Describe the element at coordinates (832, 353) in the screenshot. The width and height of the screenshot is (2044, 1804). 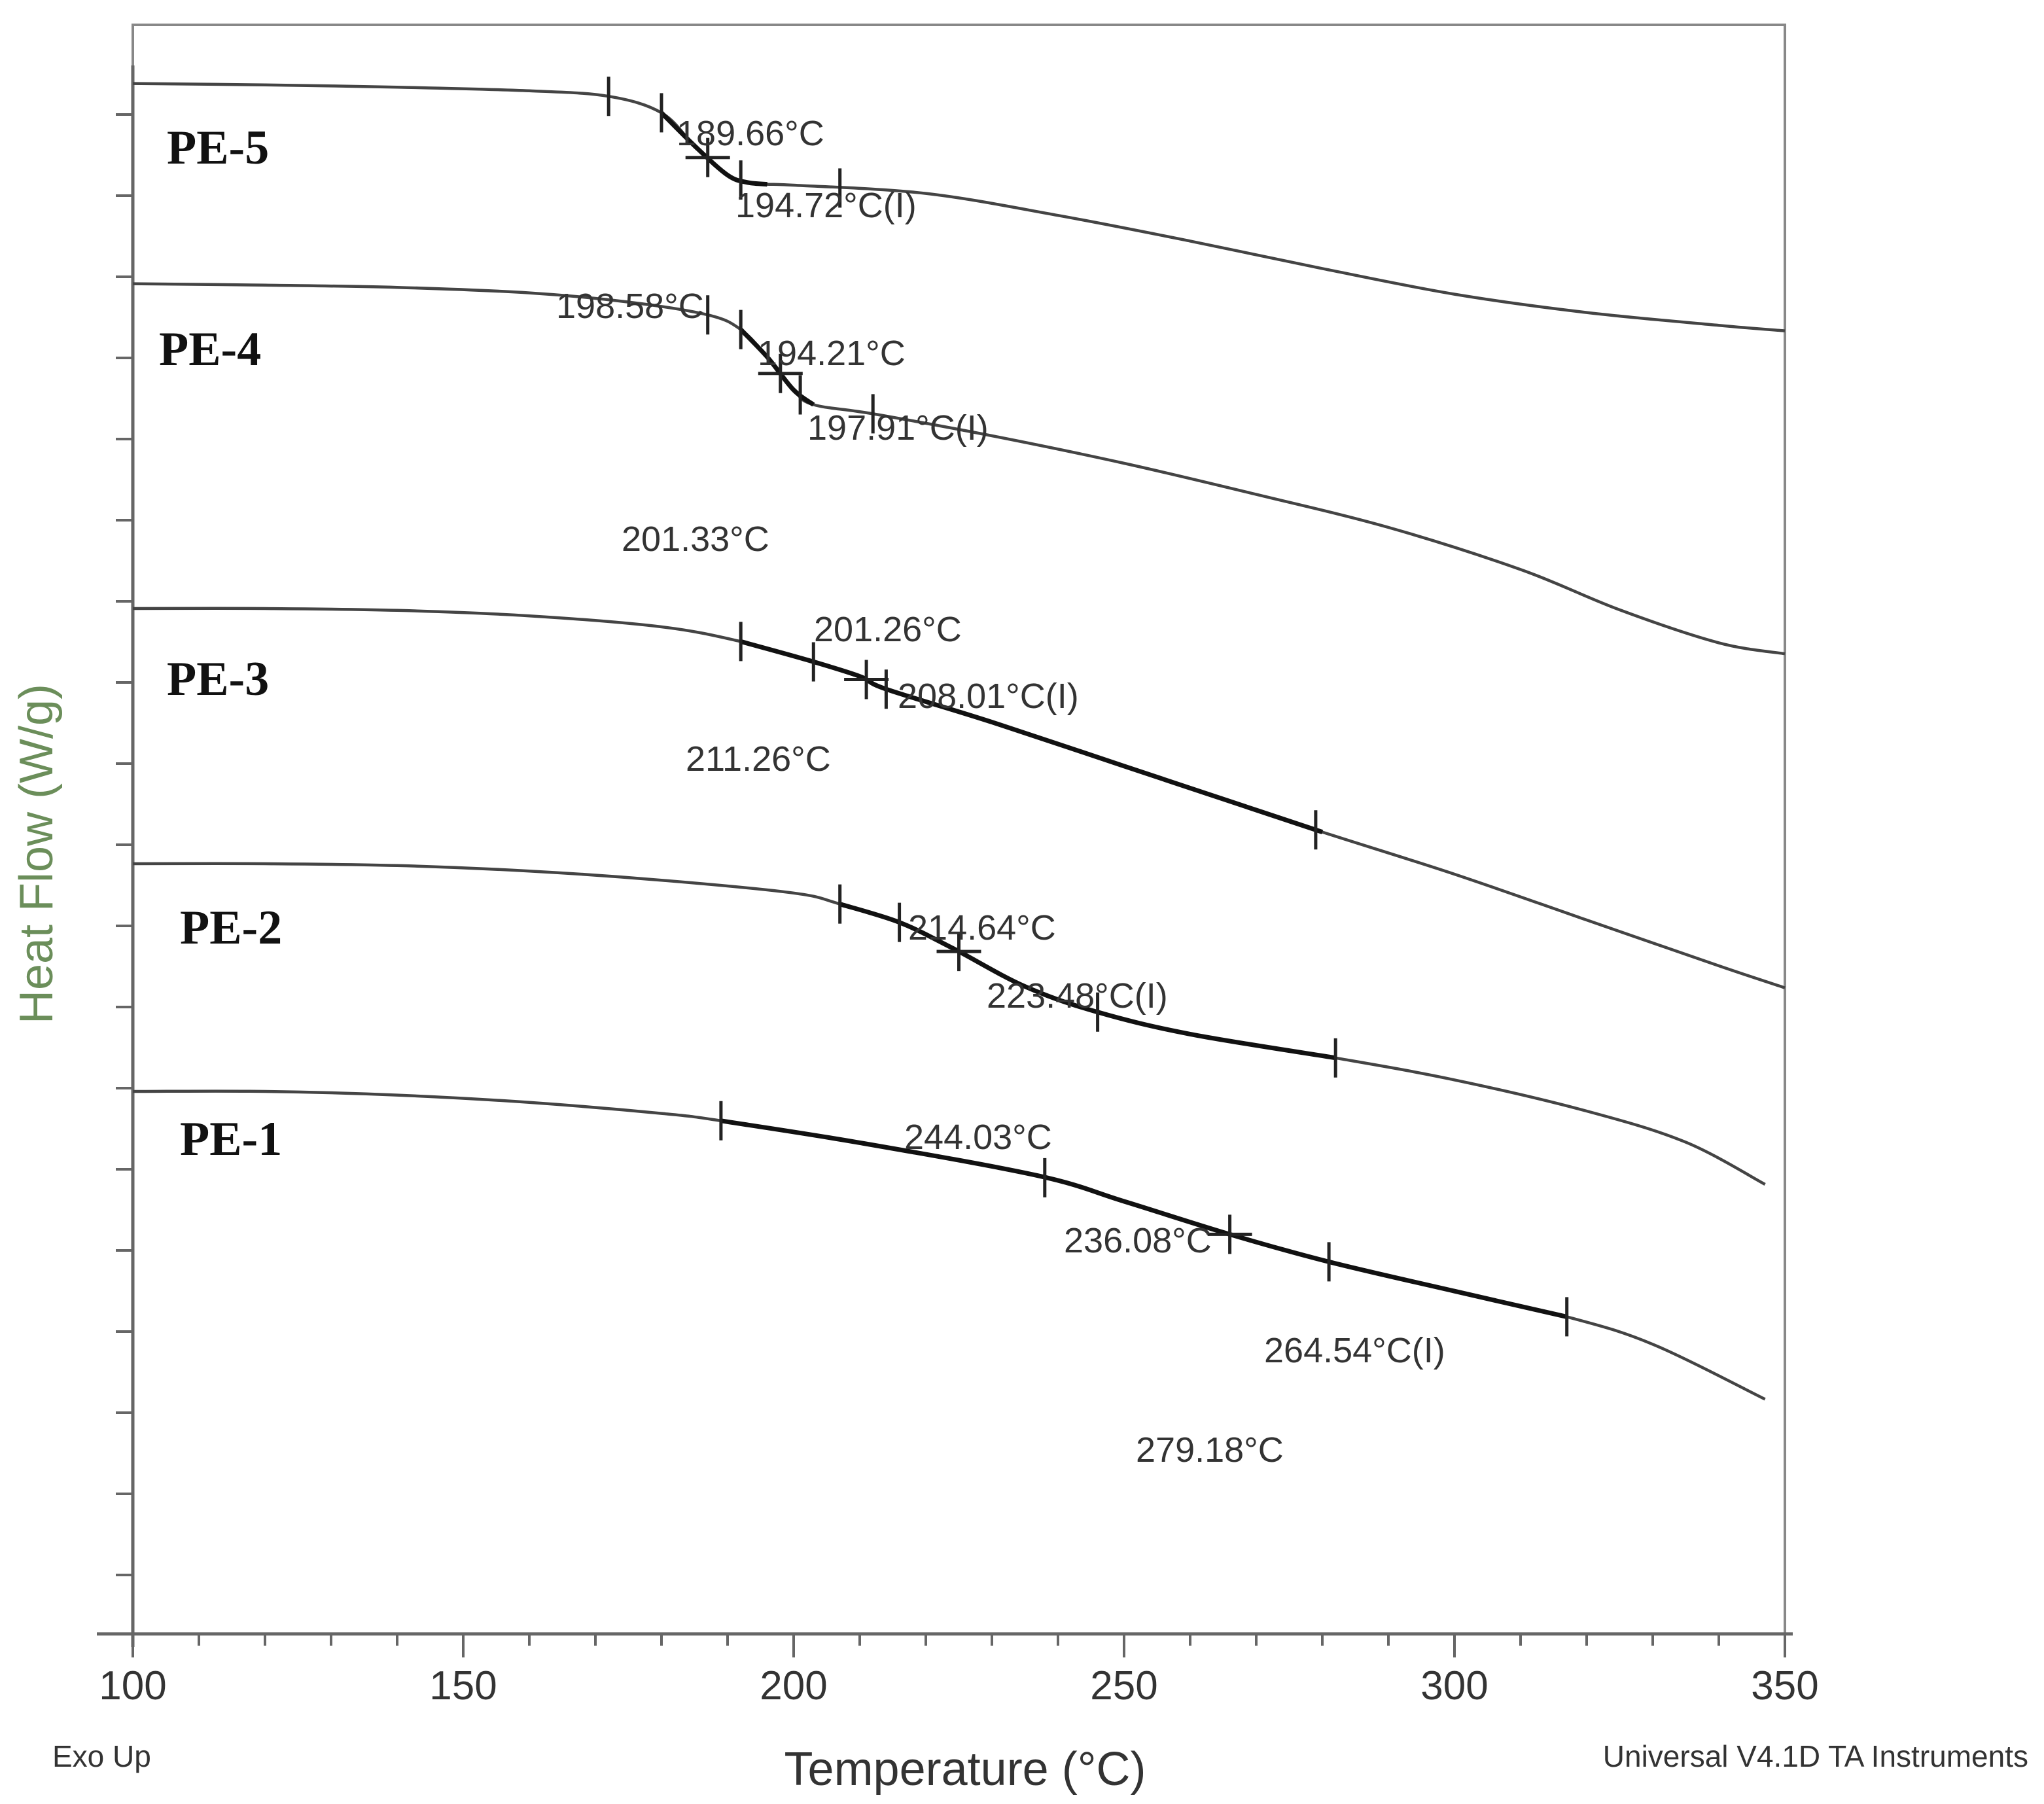
I see `annotation-pe4-onset: 194.21°C` at that location.